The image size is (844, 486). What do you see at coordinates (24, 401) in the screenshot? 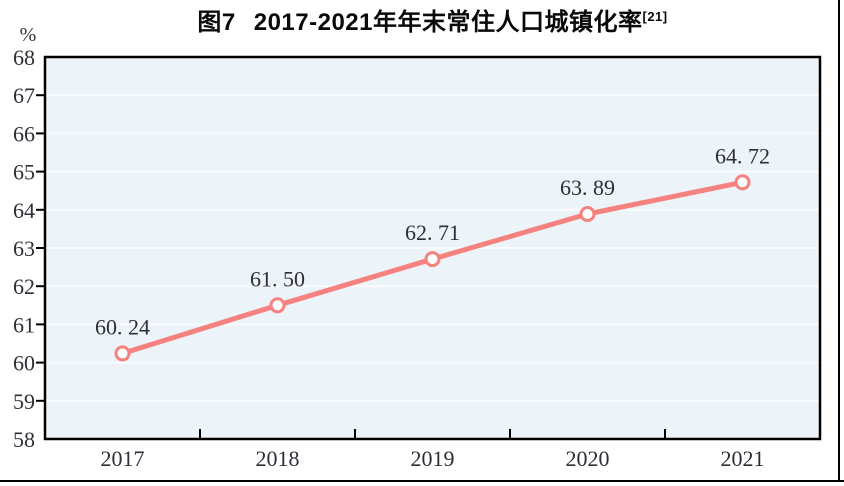
I see `y-axis-label: 59` at bounding box center [24, 401].